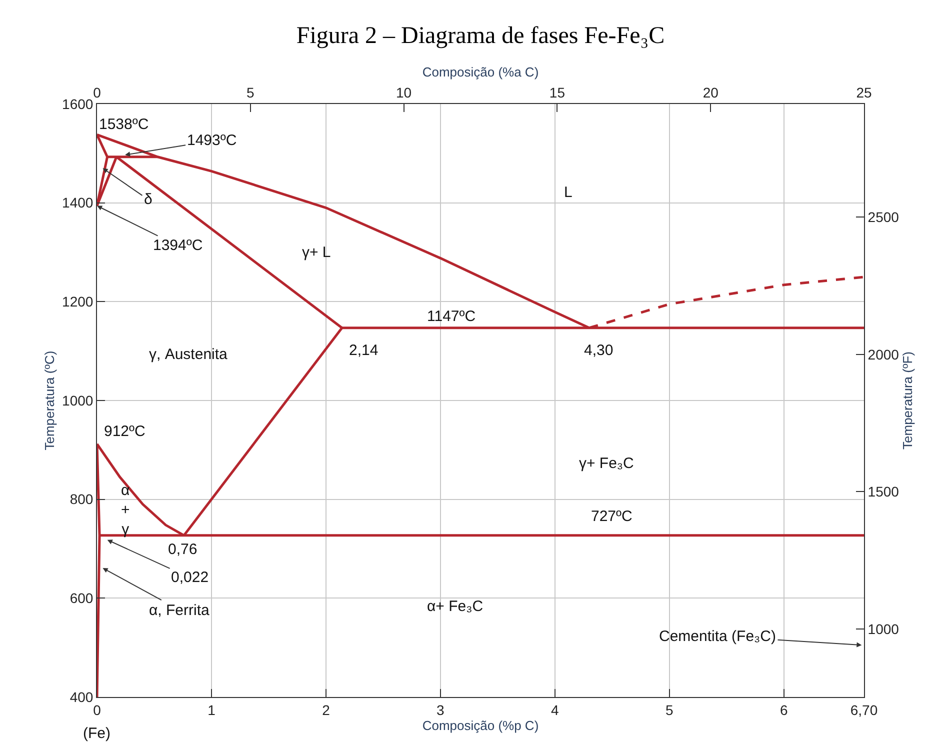  Describe the element at coordinates (178, 245) in the screenshot. I see `annotation: 1394ºC` at that location.